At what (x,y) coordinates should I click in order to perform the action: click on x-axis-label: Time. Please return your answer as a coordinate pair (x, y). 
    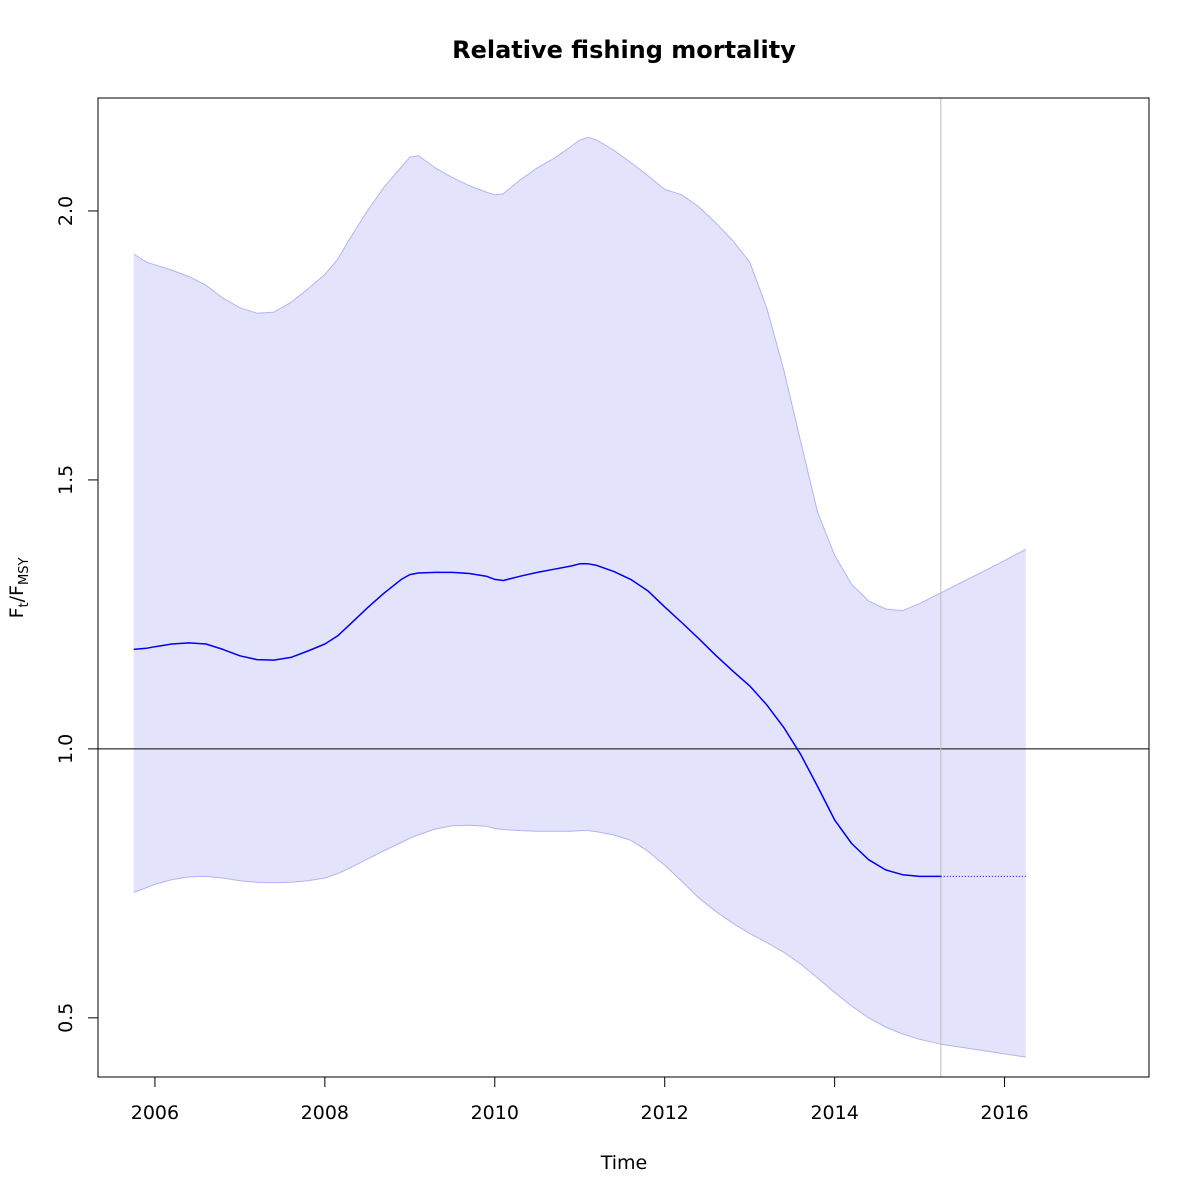
    Looking at the image, I should click on (624, 1163).